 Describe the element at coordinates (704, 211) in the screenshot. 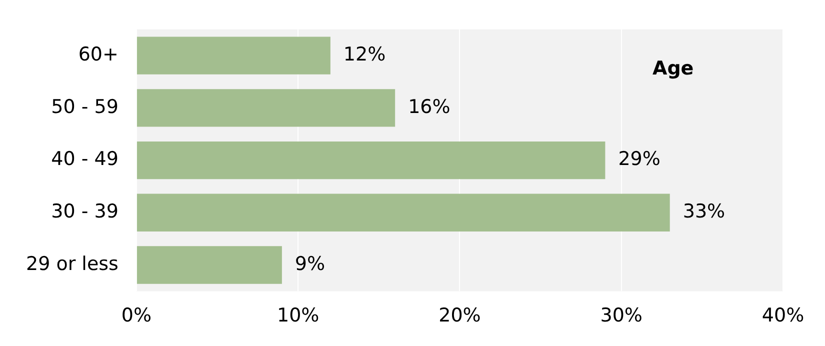

I see `data-label: 33%` at that location.